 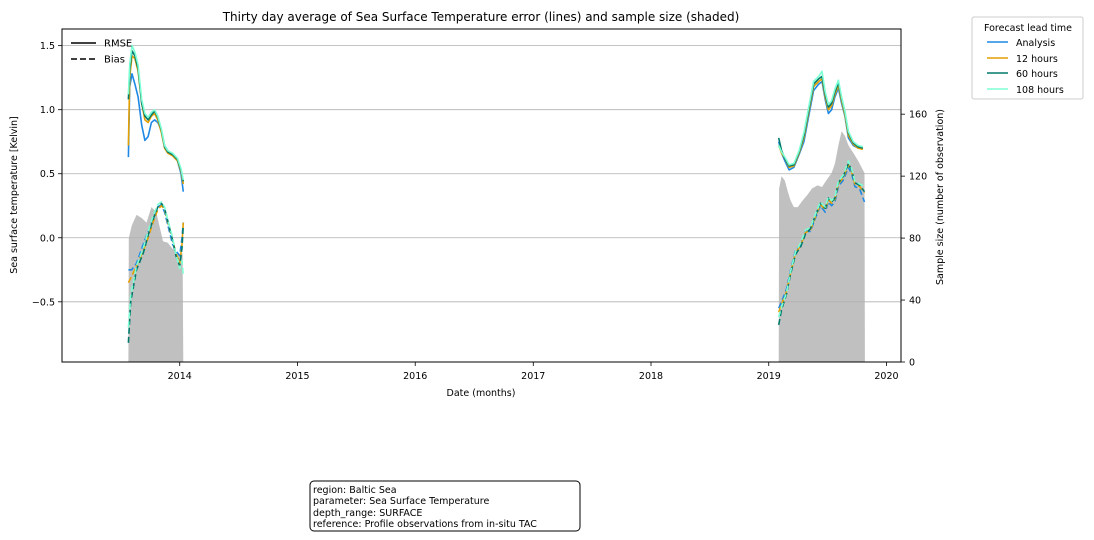 I want to click on y2-axis-label: Sample size (number of observation), so click(x=940, y=197).